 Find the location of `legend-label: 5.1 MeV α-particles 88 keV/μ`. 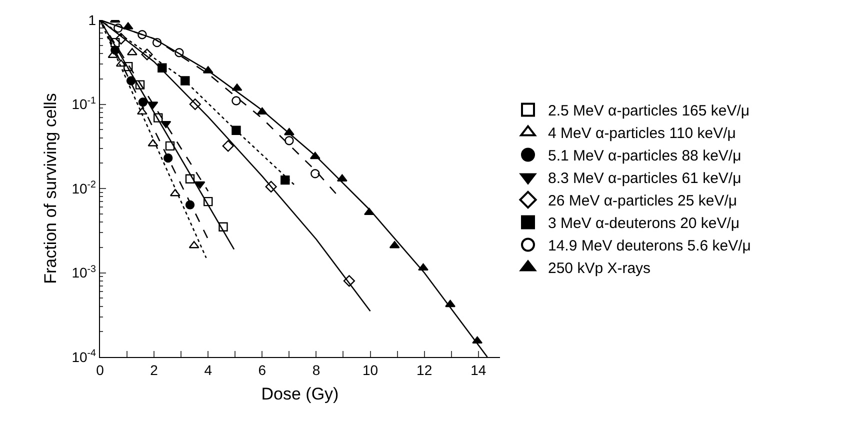

legend-label: 5.1 MeV α-particles 88 keV/μ is located at coordinates (645, 156).